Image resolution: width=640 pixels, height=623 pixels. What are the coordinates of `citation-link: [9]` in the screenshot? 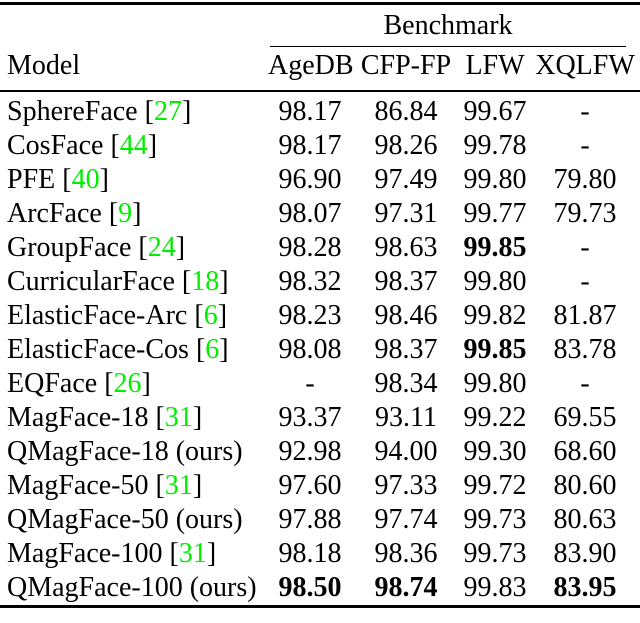 It's located at (125, 213).